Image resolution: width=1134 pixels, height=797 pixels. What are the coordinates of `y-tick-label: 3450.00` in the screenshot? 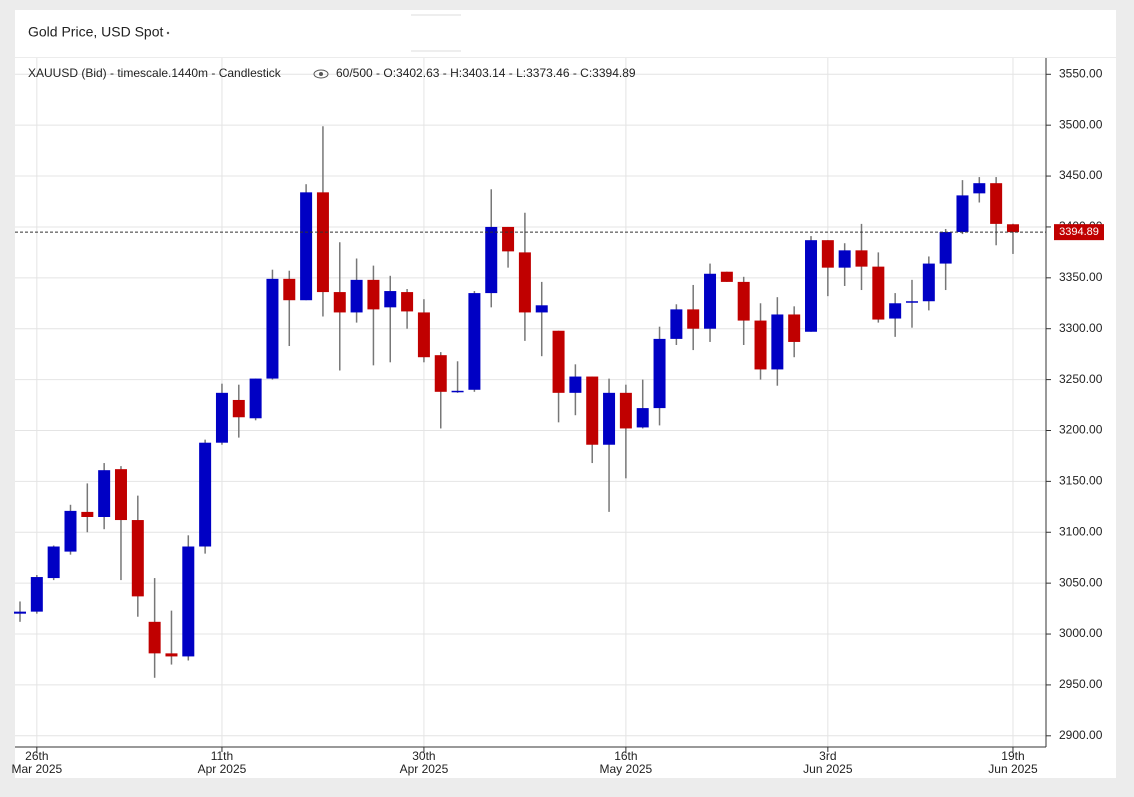 It's located at (1081, 175).